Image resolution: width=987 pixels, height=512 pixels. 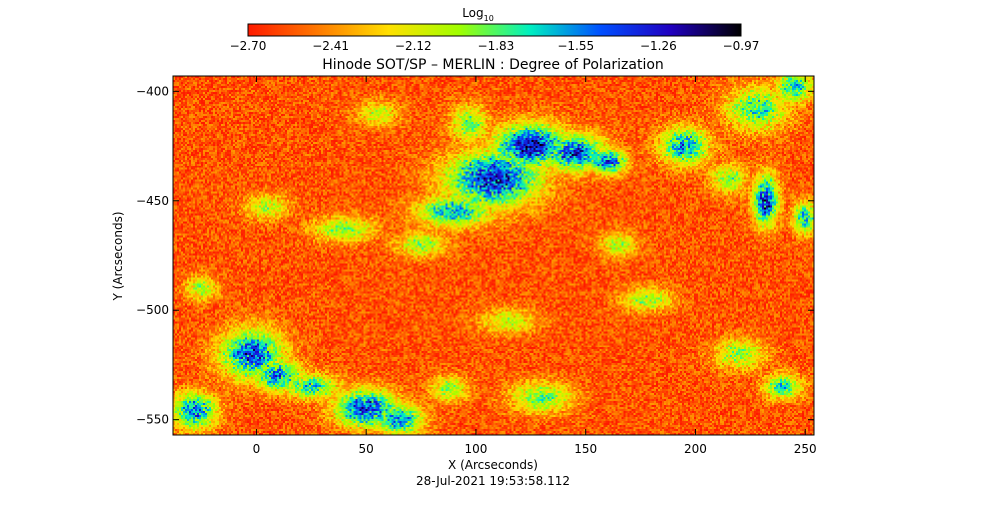 I want to click on colorbar-ticks: −2.70 −2.41 −2.12 −1.83 −1.55 −1.26 −0.97, so click(x=495, y=46).